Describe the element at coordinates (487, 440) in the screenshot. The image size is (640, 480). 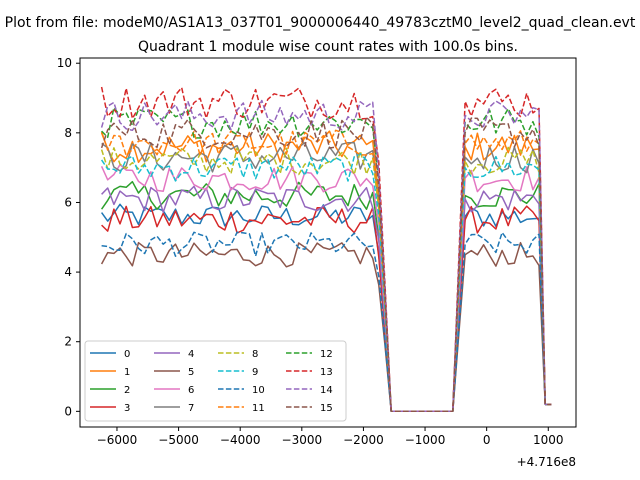
I see `x-tick-label: 0` at that location.